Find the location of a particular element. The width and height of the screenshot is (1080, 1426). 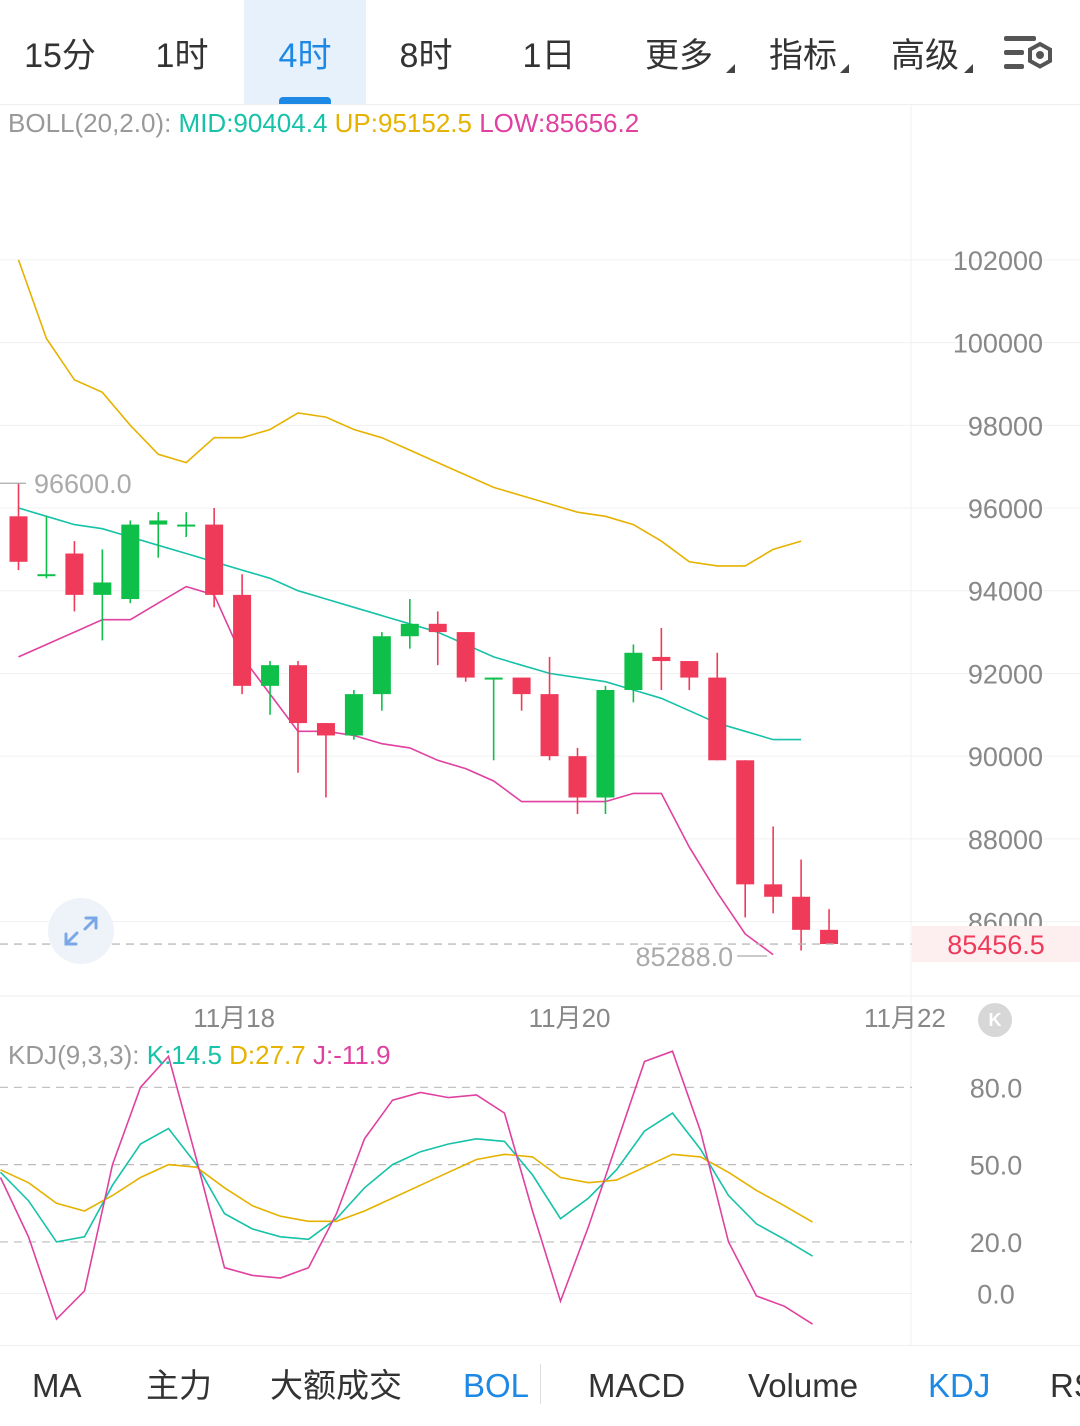

indicator-tab-large-trades: 大额成交 is located at coordinates (336, 1385).